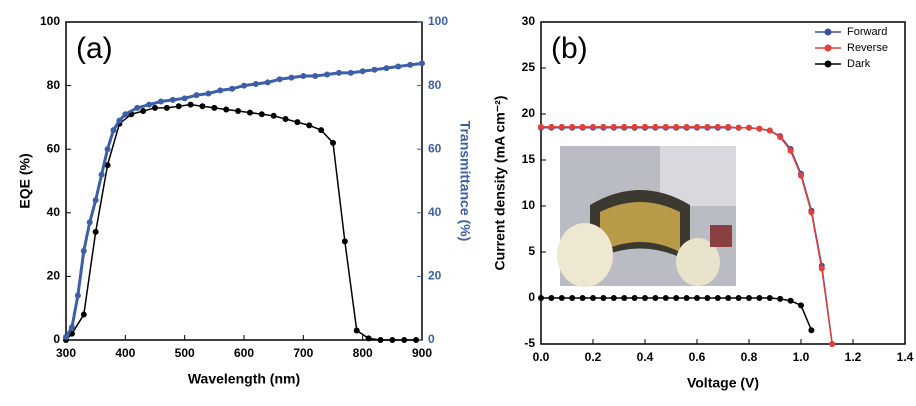 The width and height of the screenshot is (916, 406). Describe the element at coordinates (25, 180) in the screenshot. I see `y-axis-title: EQE (%)` at that location.